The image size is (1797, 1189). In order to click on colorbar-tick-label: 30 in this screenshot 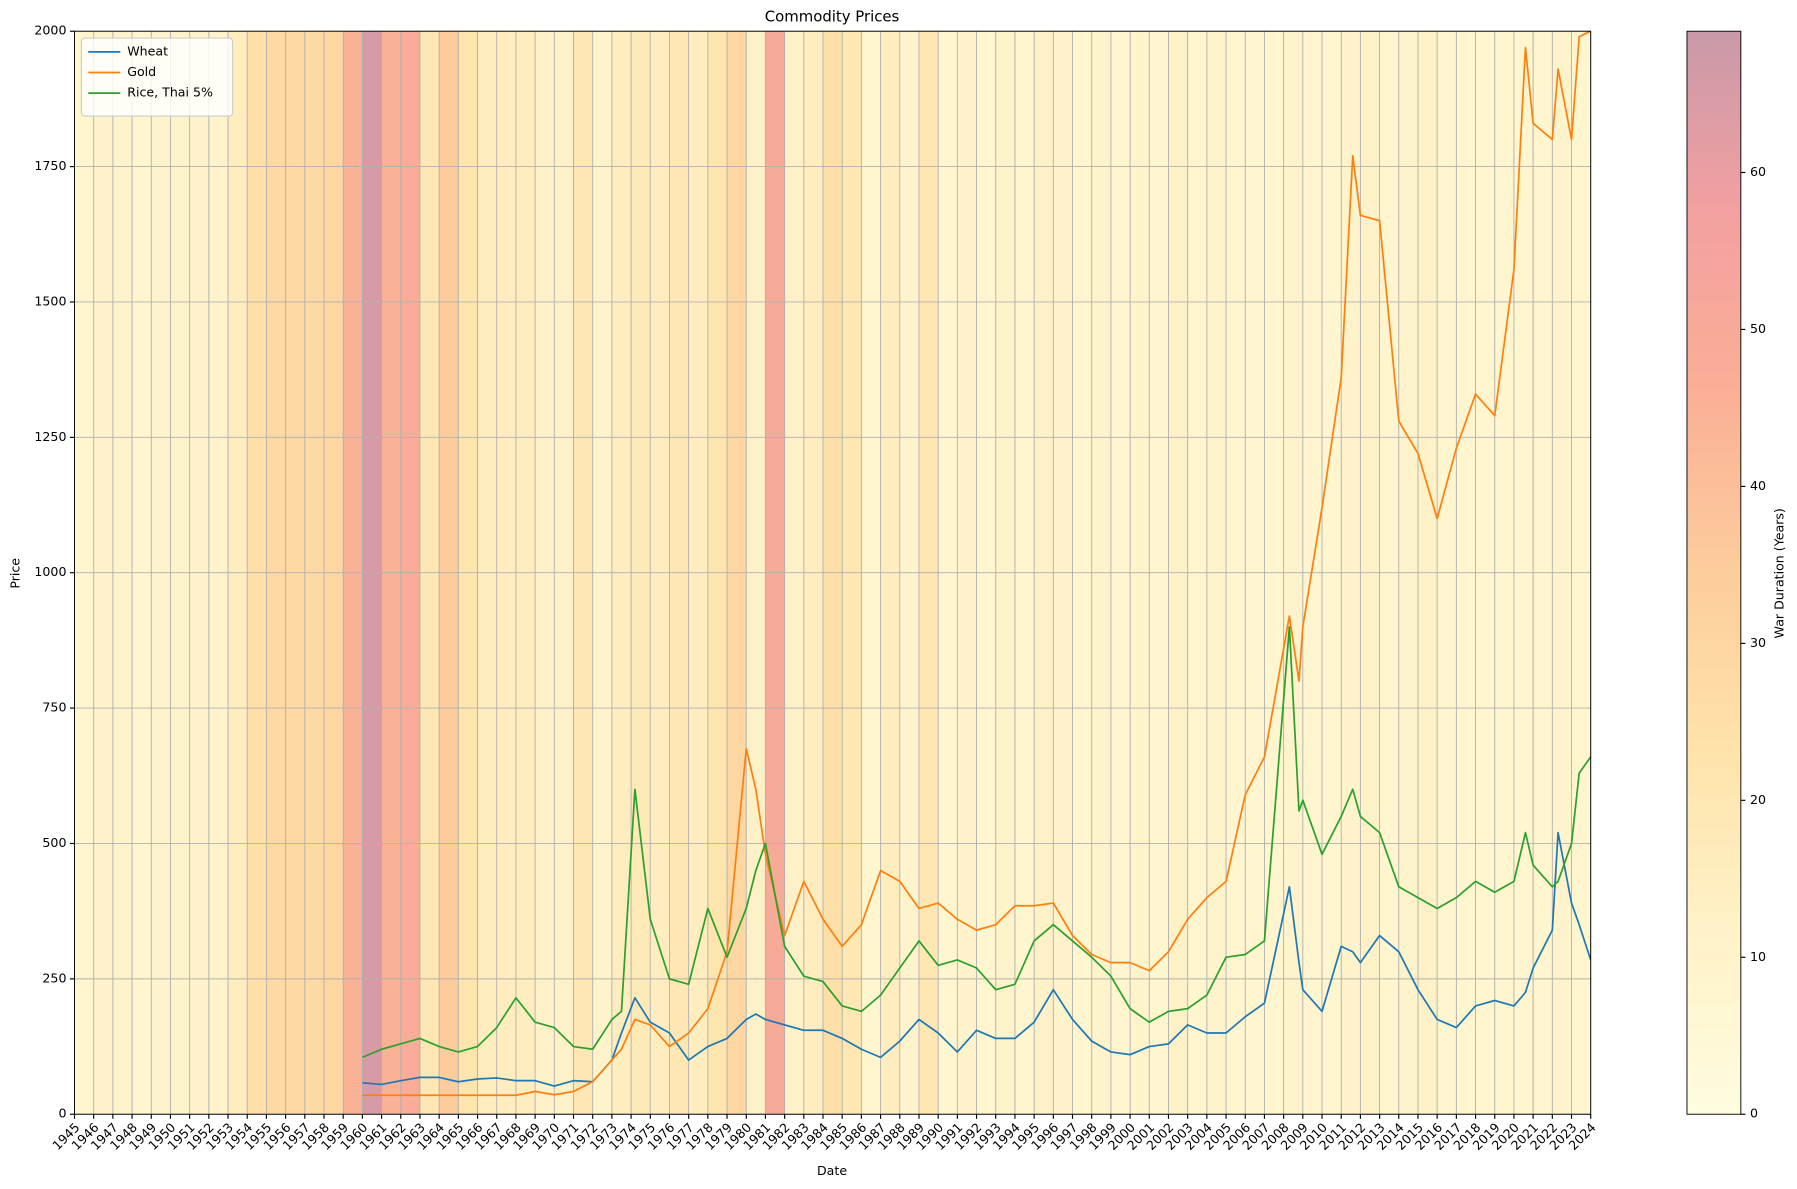, I will do `click(1758, 642)`.